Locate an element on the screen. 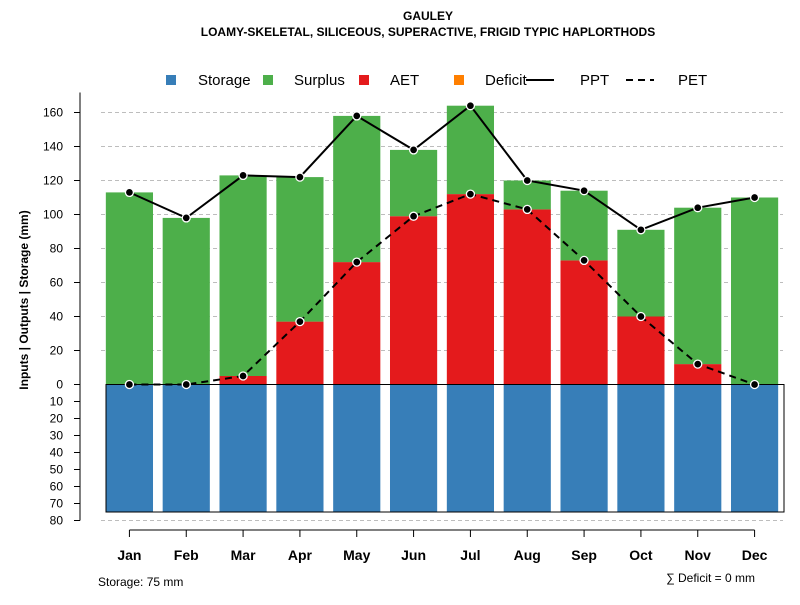  y-tick-label: 10 is located at coordinates (57, 402).